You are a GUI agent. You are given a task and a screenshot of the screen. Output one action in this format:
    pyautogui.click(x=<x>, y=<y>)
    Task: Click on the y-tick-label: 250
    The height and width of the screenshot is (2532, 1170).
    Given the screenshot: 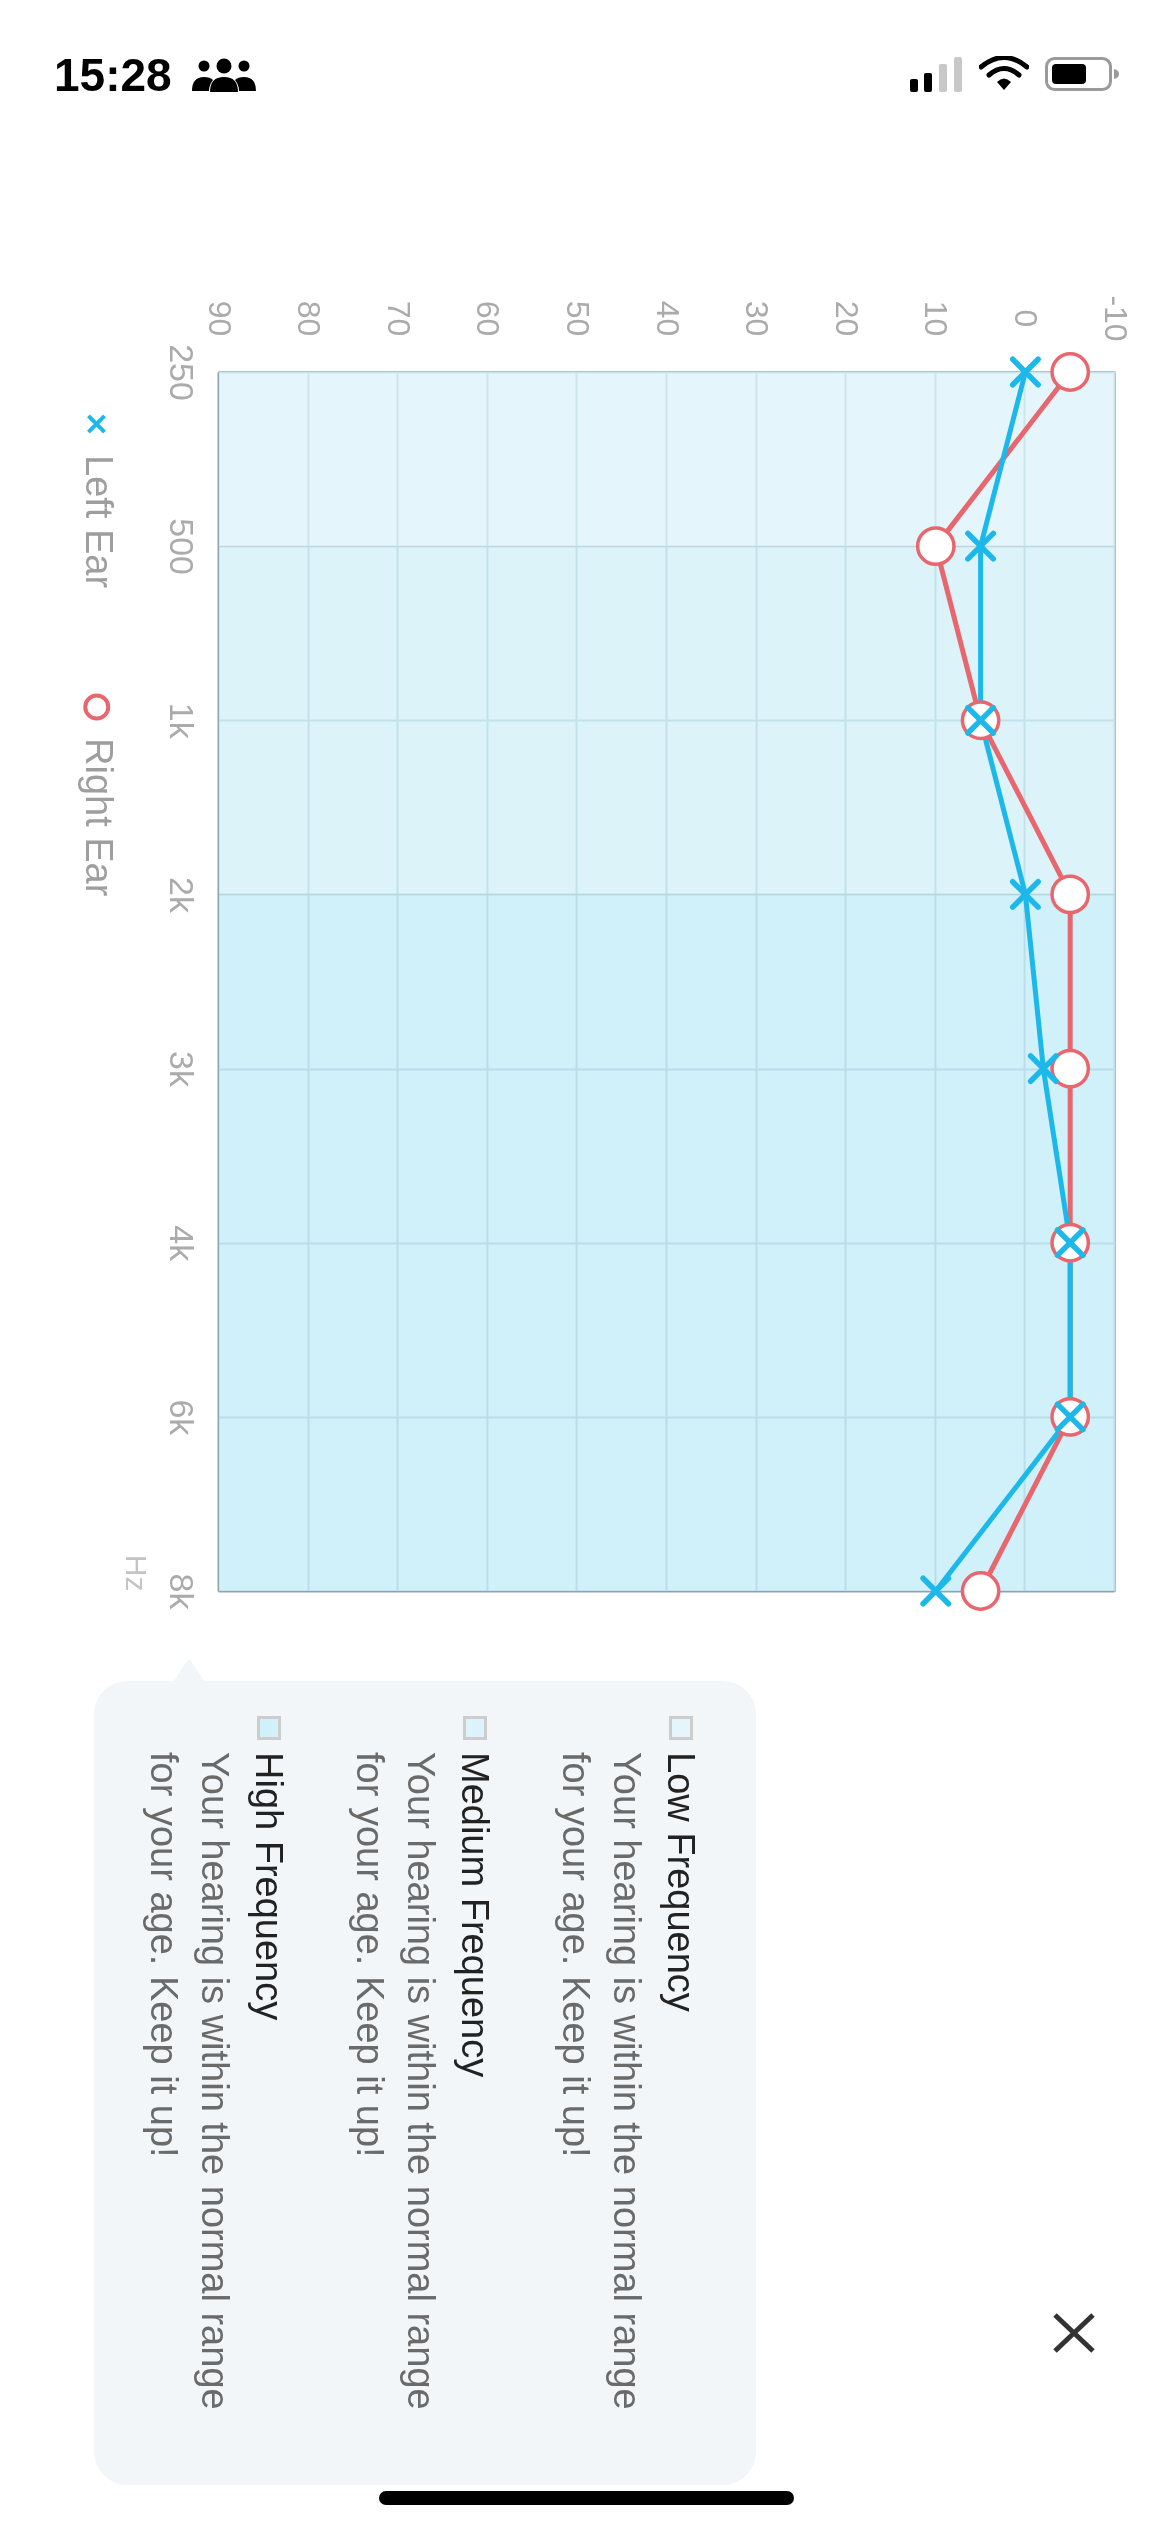 What is the action you would take?
    pyautogui.click(x=181, y=372)
    